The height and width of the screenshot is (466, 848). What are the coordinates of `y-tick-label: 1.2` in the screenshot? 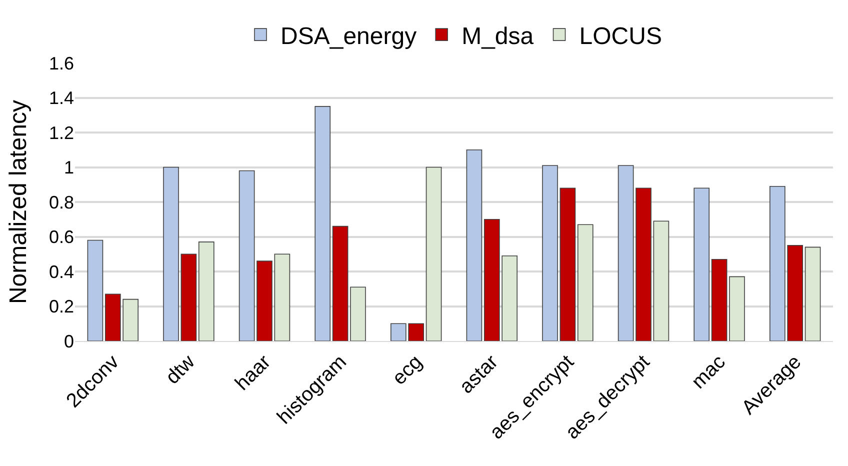 It's located at (61, 132).